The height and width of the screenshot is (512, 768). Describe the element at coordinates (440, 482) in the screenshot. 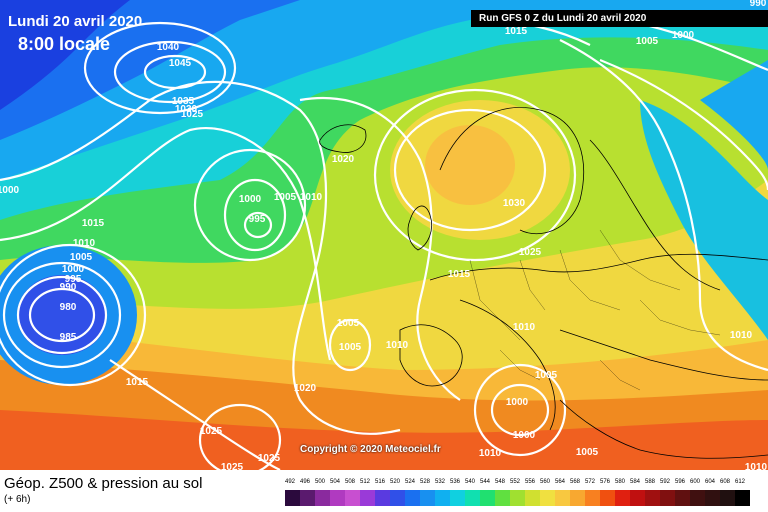

I see `scale-label: 532` at that location.